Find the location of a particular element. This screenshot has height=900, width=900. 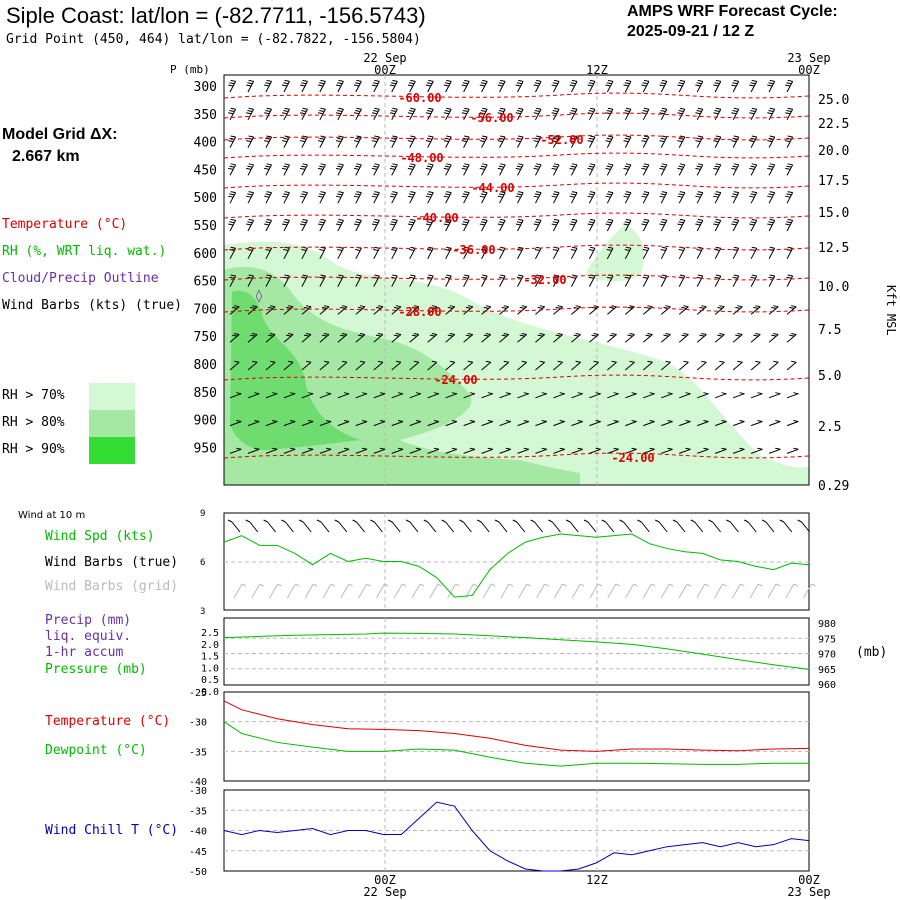

top-date-24z: 23 Sep is located at coordinates (808, 58).